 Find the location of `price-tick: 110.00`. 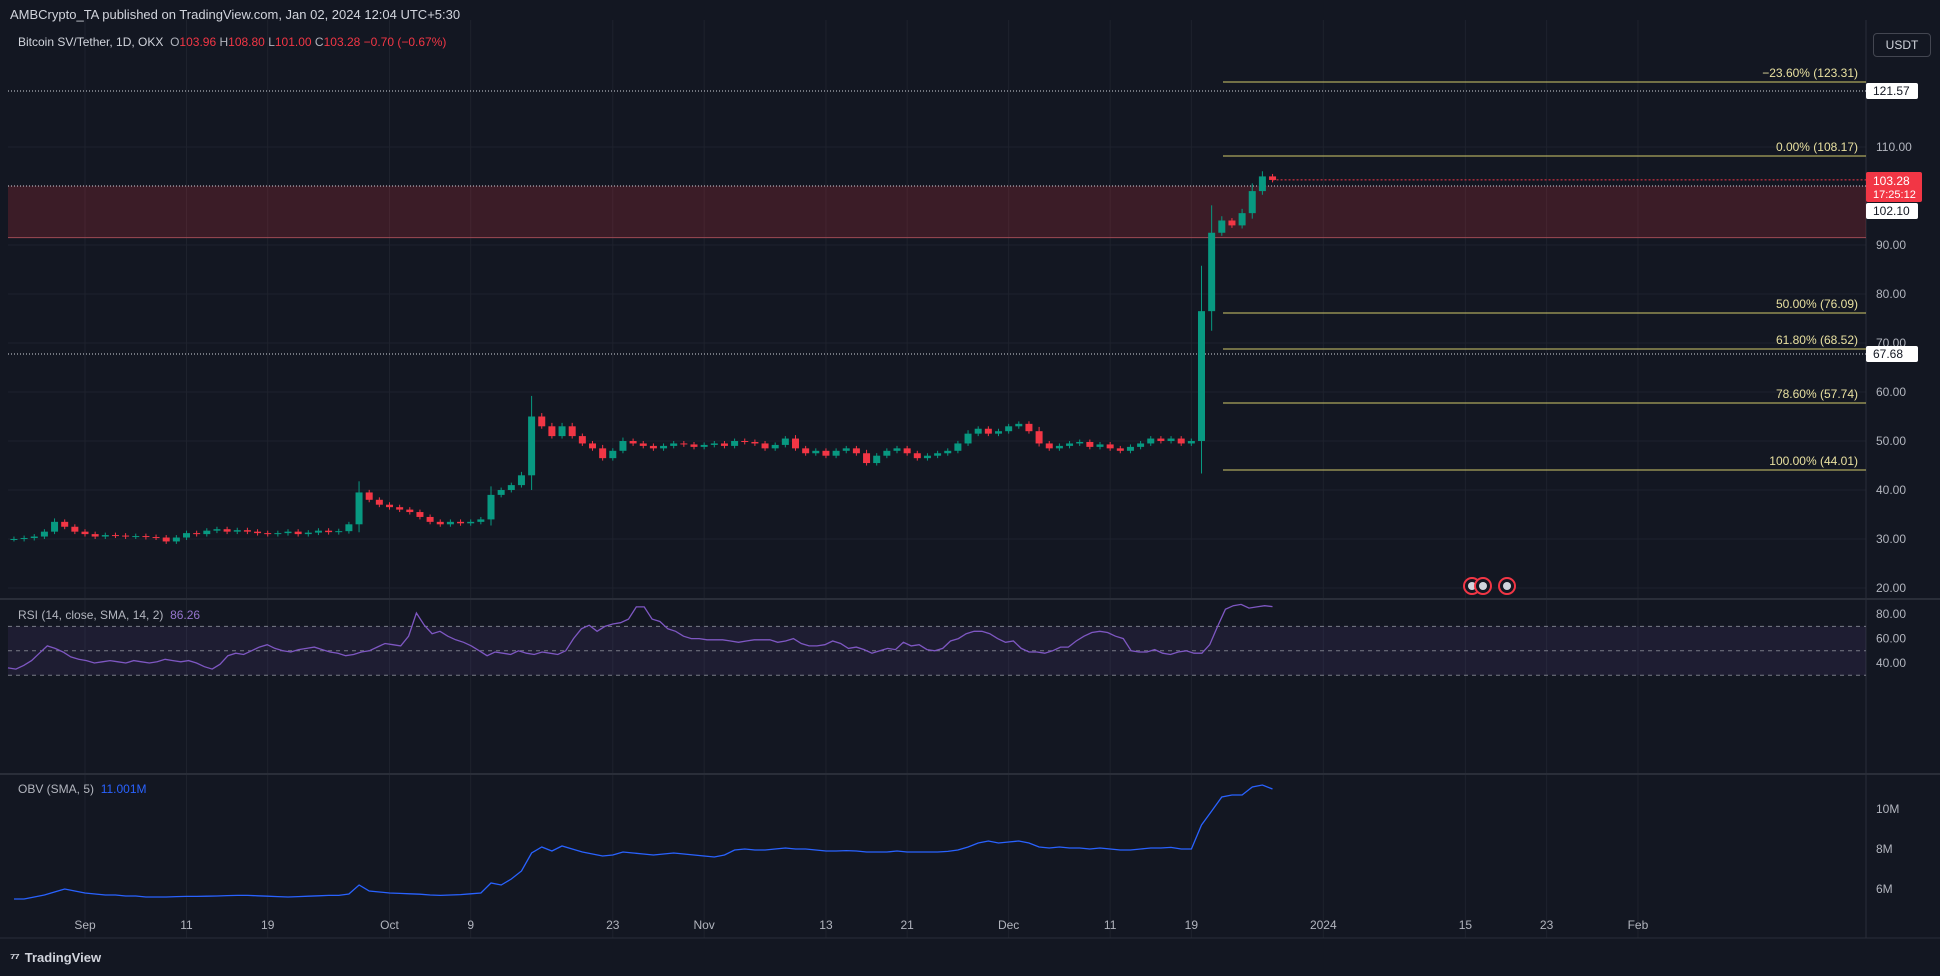

price-tick: 110.00 is located at coordinates (1894, 147).